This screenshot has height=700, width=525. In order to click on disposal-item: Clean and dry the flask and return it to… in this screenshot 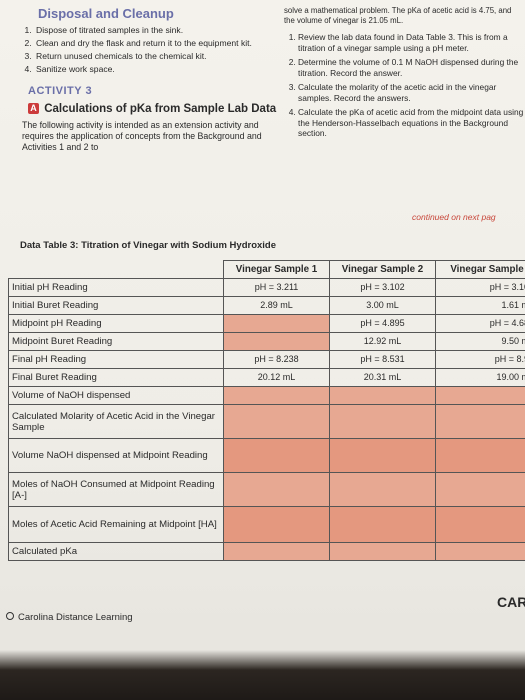, I will do `click(158, 43)`.